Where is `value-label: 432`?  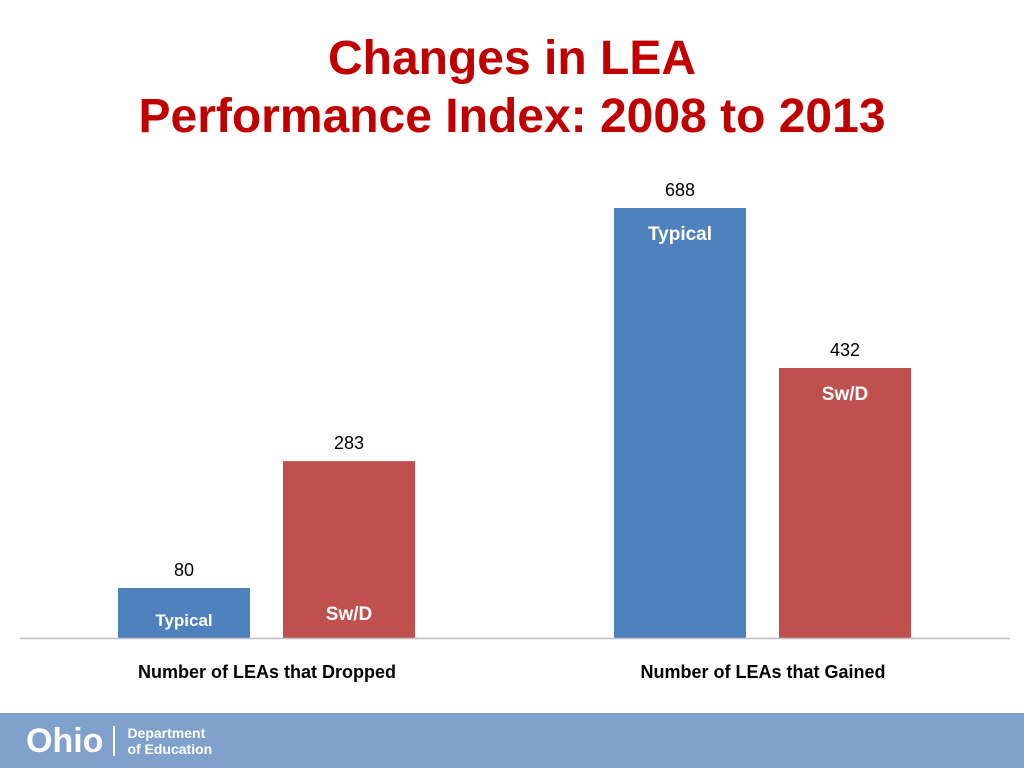 value-label: 432 is located at coordinates (845, 350).